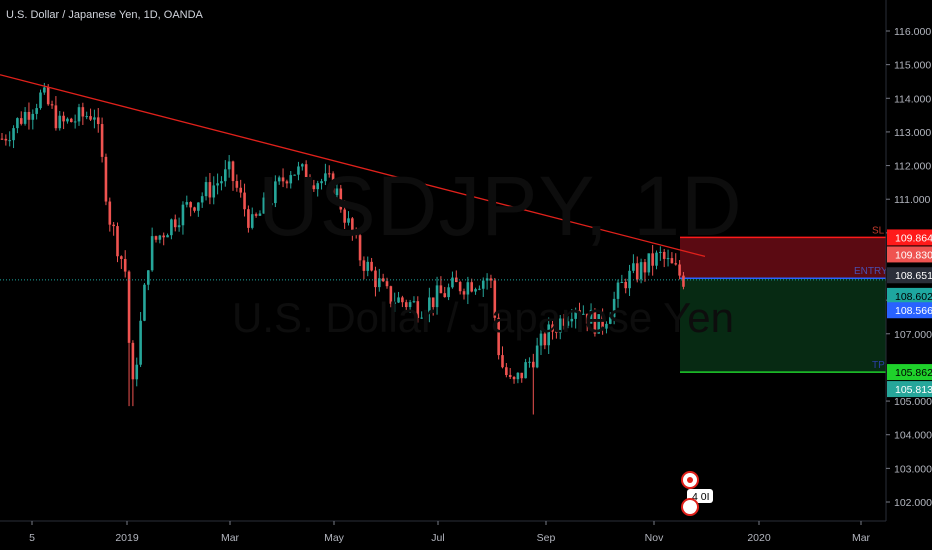 This screenshot has width=932, height=550. I want to click on take-profit-zone, so click(783, 325).